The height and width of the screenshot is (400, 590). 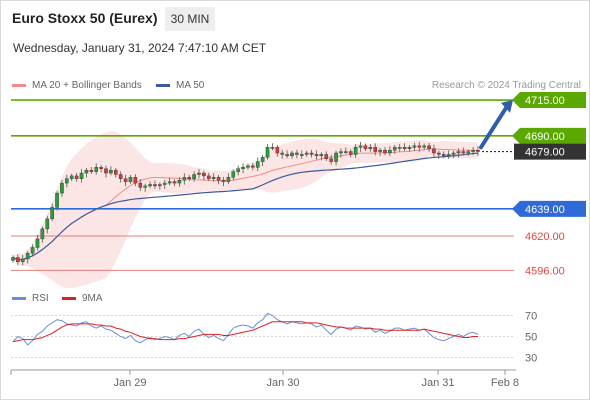 What do you see at coordinates (190, 85) in the screenshot?
I see `ma50-label: MA 50` at bounding box center [190, 85].